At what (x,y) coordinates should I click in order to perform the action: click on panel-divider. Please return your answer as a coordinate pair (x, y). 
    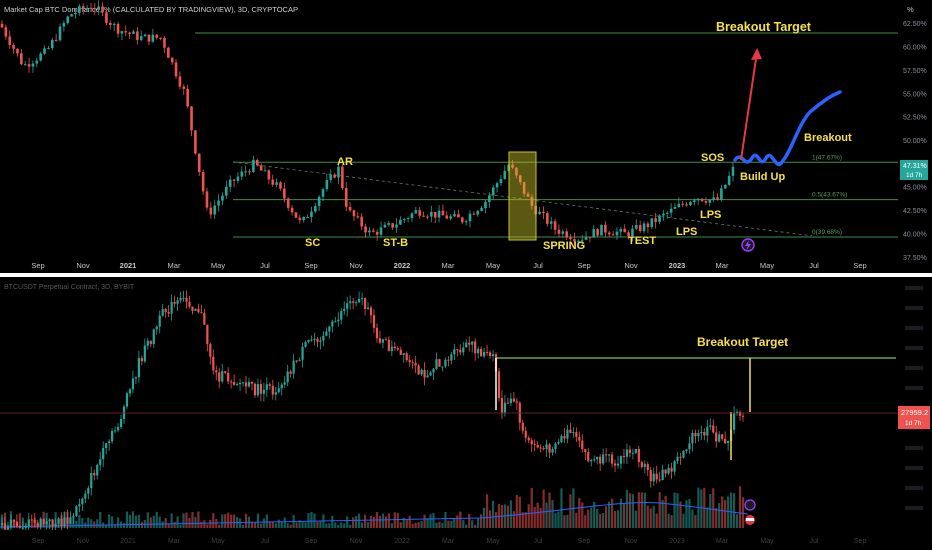
    Looking at the image, I should click on (466, 275).